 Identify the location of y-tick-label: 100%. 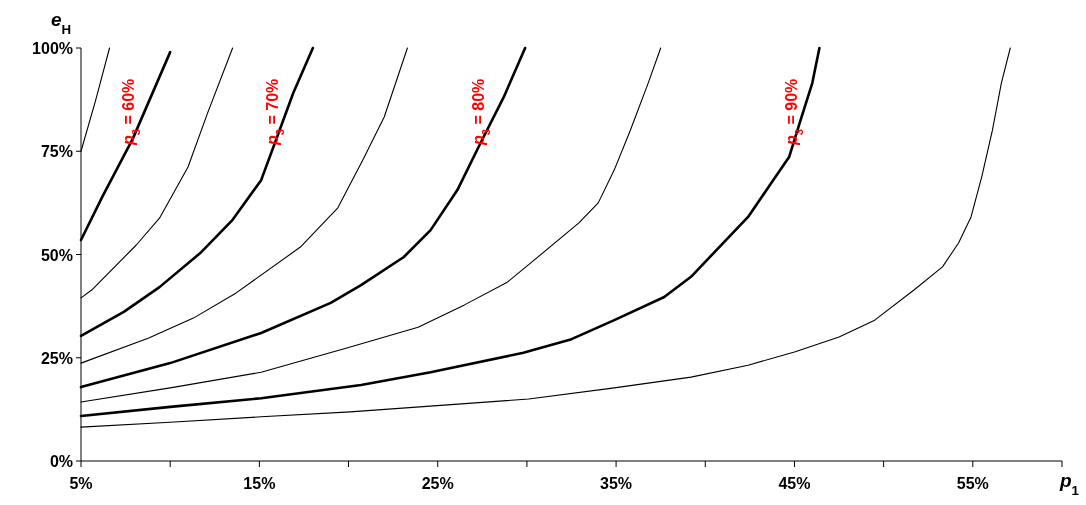
(52, 48).